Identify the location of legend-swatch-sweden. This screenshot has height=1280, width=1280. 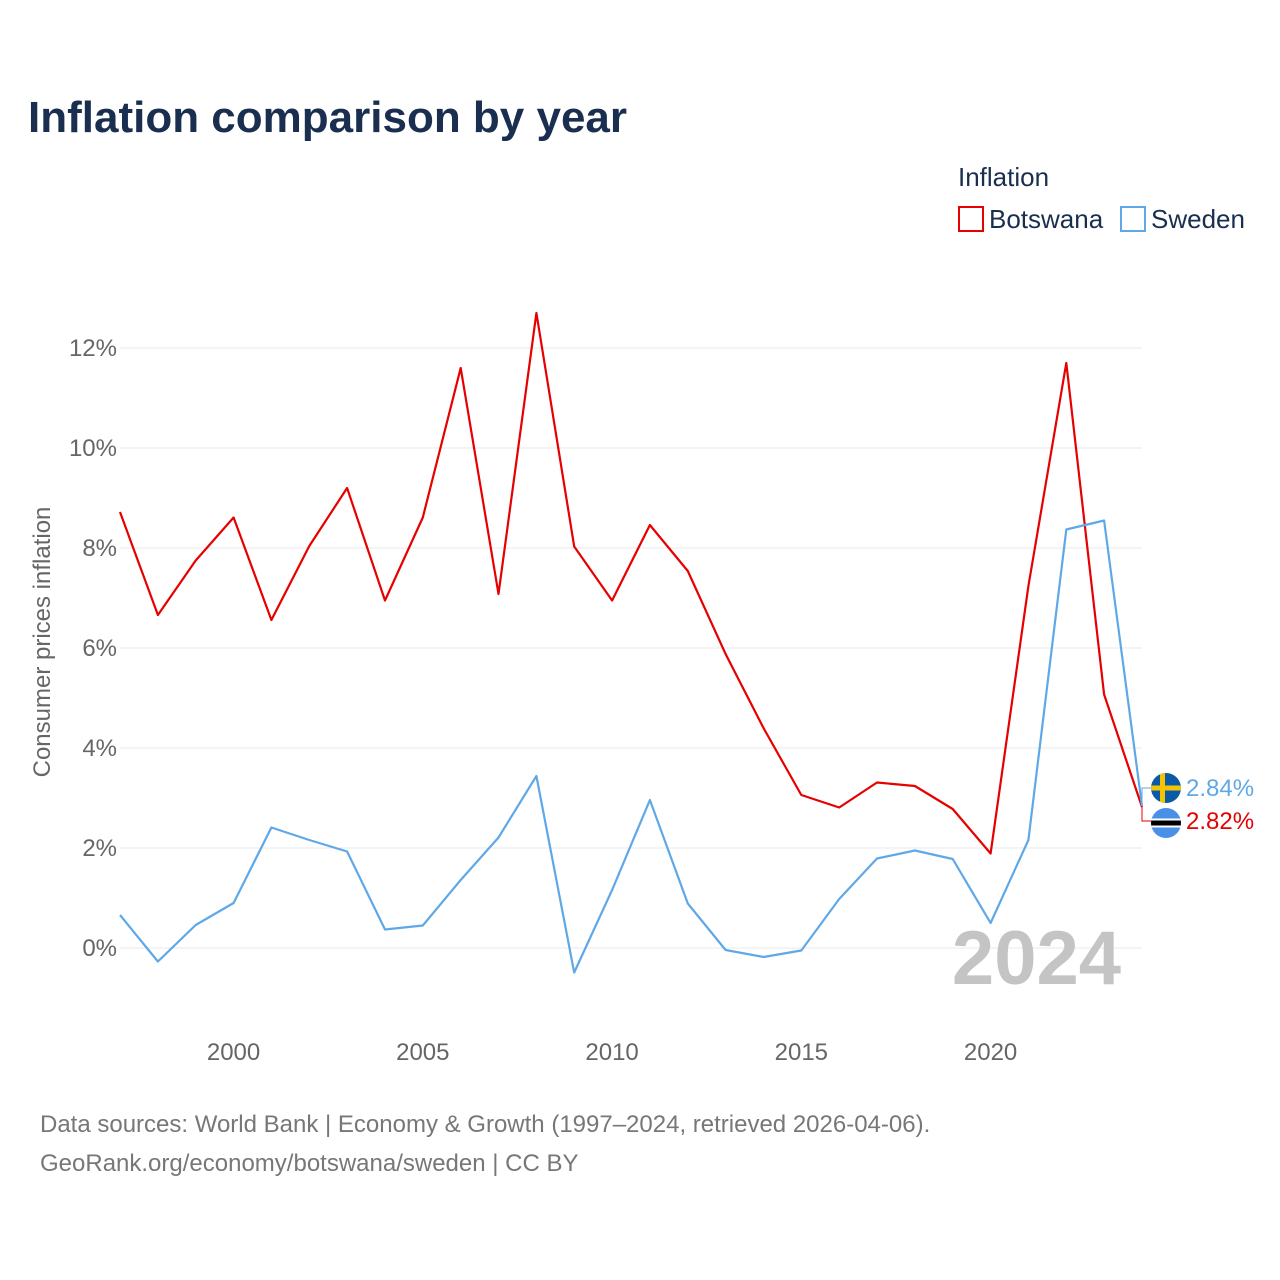
(1133, 219).